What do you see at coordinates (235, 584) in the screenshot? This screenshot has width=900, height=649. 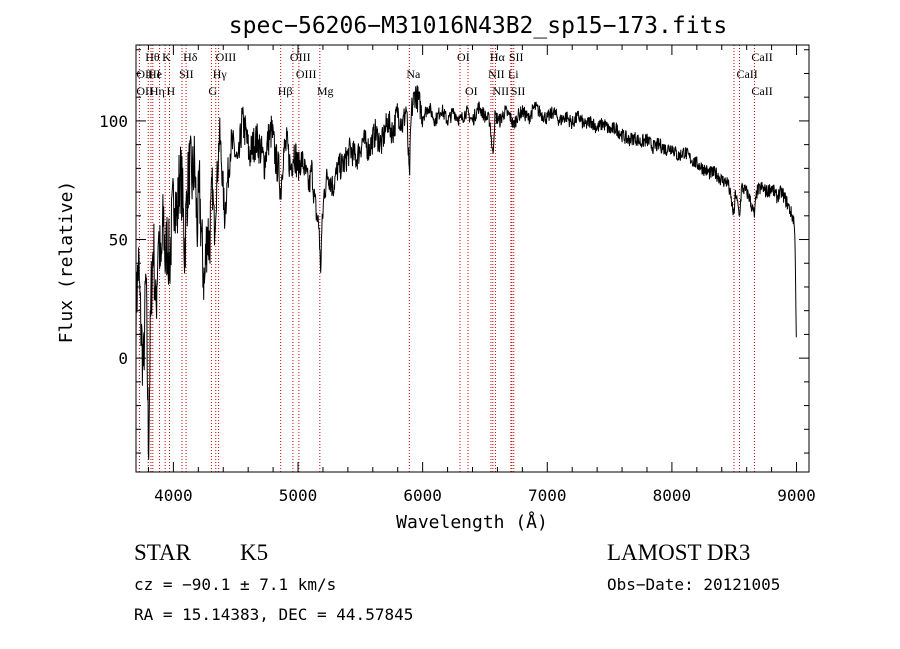 I see `redshift-value: cz = −90.1 ± 7.1 km/s` at bounding box center [235, 584].